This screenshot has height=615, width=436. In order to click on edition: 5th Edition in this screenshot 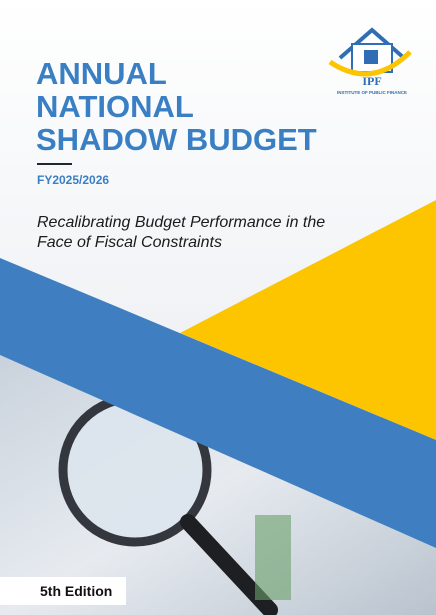, I will do `click(76, 591)`.